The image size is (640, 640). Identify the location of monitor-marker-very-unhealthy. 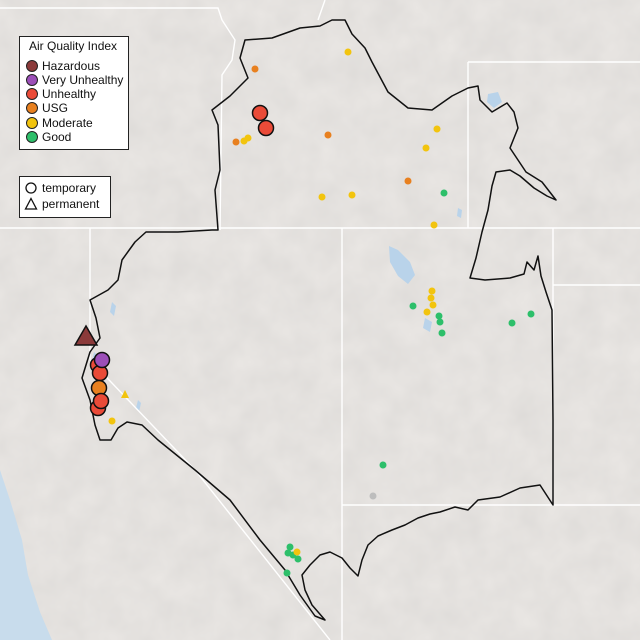
(102, 360).